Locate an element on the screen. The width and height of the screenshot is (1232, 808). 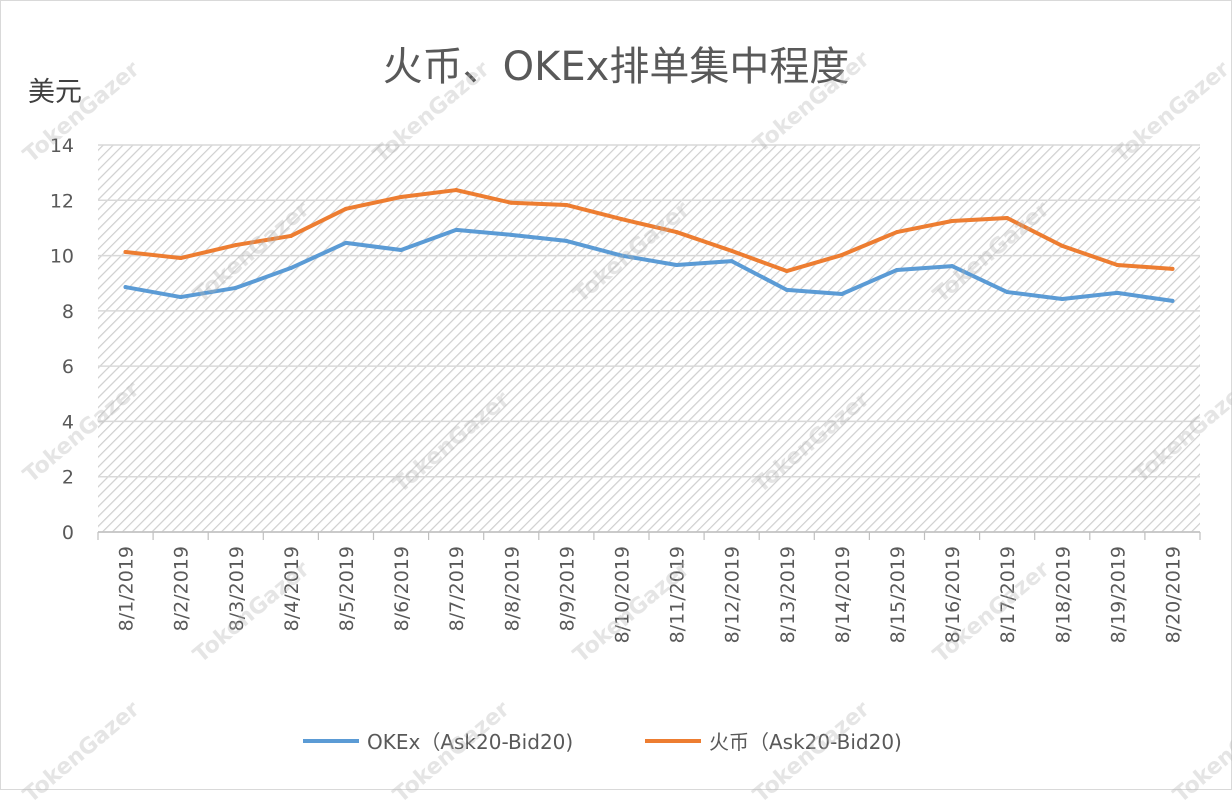
y-tick-label: 10 is located at coordinates (62, 257).